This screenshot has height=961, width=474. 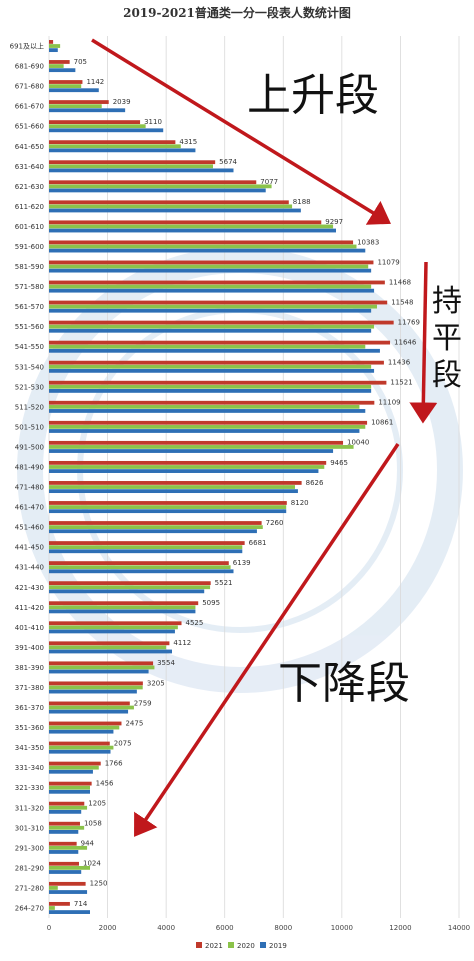 I want to click on data-label: 1250, so click(x=99, y=884).